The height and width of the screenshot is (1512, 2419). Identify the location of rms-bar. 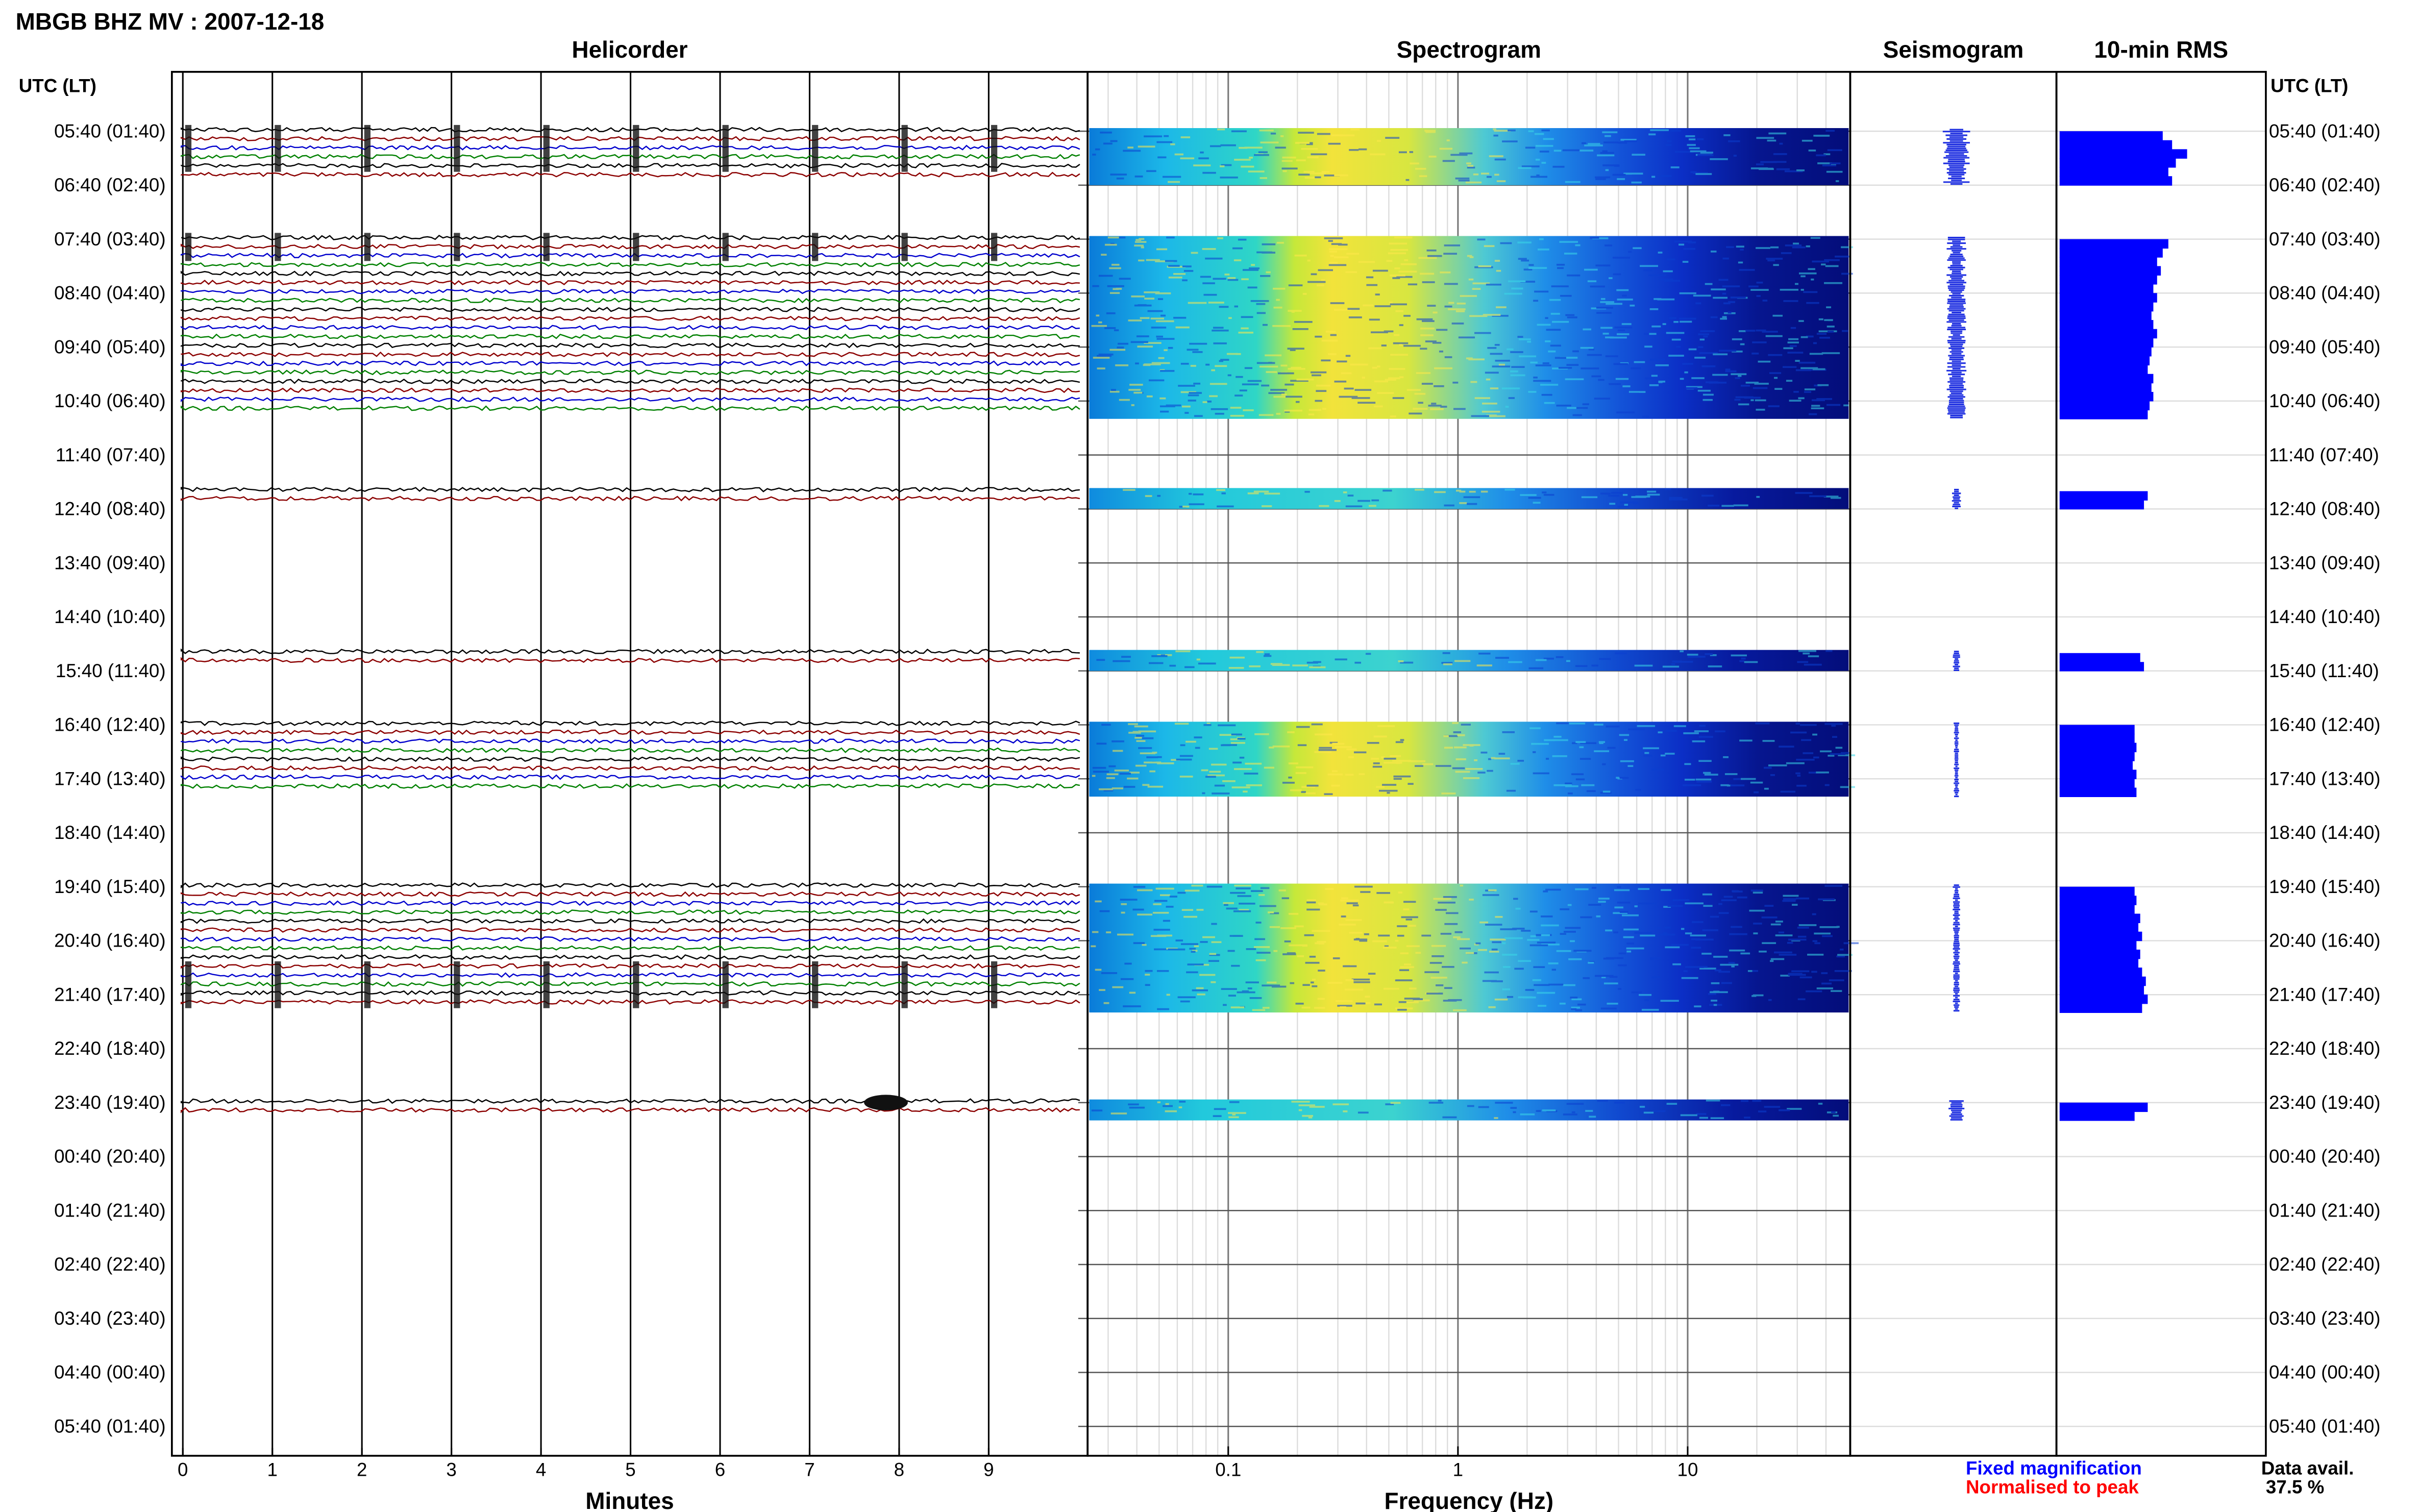
(2106, 307).